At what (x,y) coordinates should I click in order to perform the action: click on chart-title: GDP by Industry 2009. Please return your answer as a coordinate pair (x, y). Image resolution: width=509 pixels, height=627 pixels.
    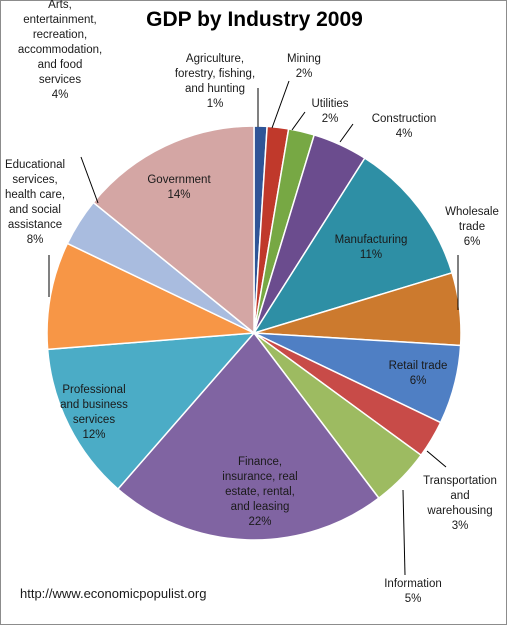
    Looking at the image, I should click on (254, 19).